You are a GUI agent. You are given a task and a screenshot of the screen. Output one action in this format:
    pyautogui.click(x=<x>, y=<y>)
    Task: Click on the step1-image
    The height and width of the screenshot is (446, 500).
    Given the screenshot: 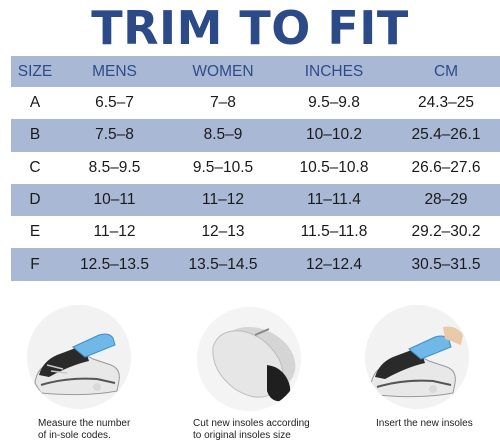 What is the action you would take?
    pyautogui.click(x=79, y=357)
    